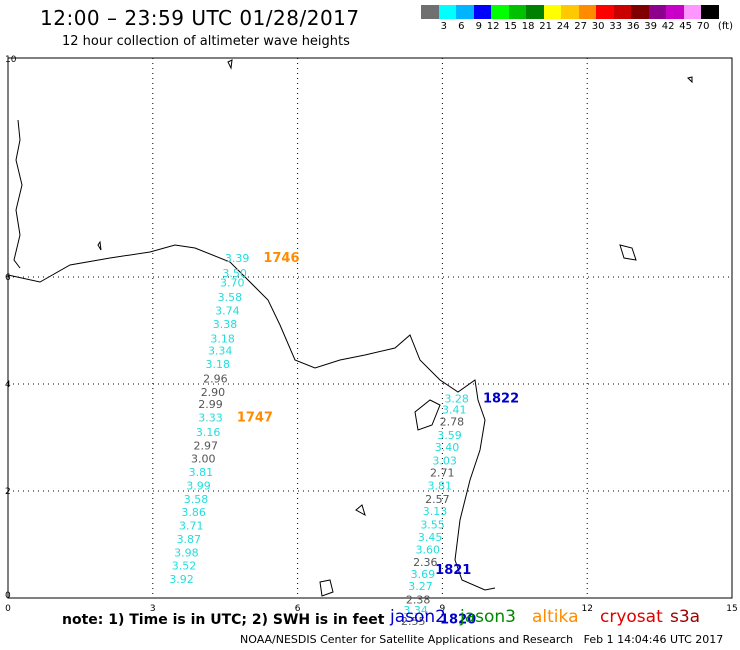 The height and width of the screenshot is (650, 740). Describe the element at coordinates (430, 537) in the screenshot. I see `wave-height-value: 3.45` at that location.